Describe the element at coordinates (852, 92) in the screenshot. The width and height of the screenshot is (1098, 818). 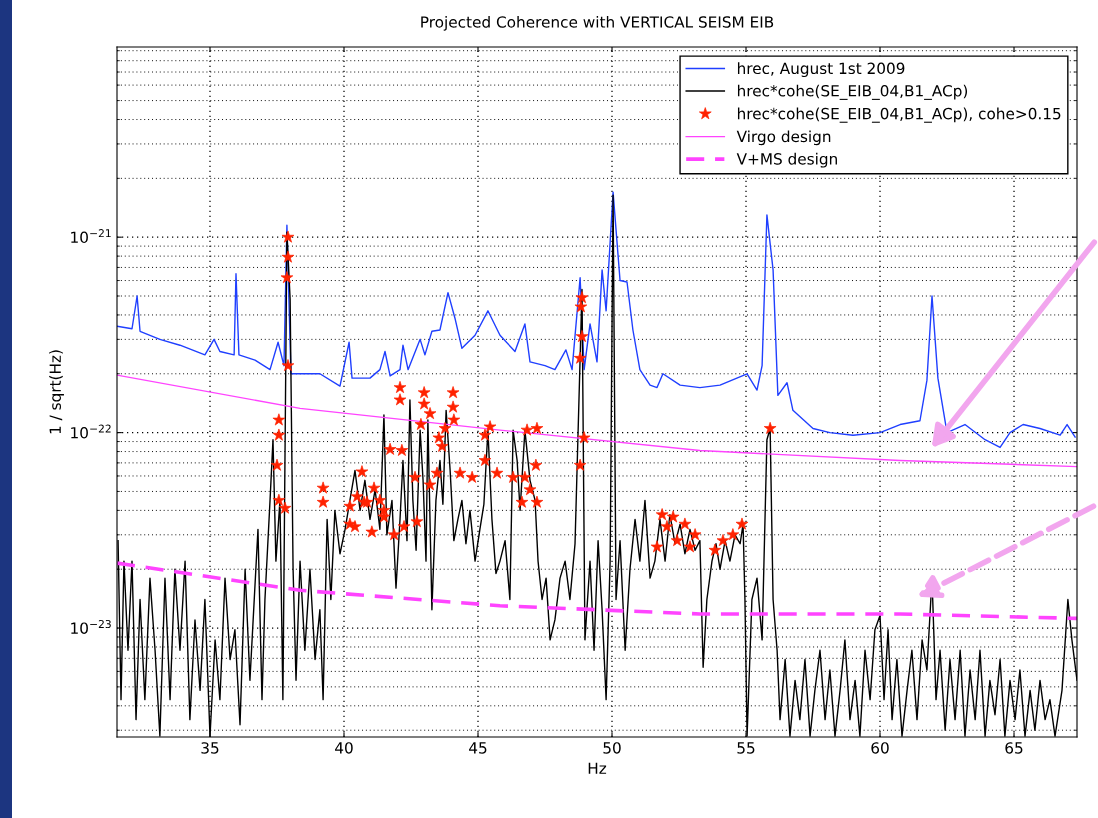
I see `legend-label: hrec*cohe(SE_EIB_04,B1_ACp)` at that location.